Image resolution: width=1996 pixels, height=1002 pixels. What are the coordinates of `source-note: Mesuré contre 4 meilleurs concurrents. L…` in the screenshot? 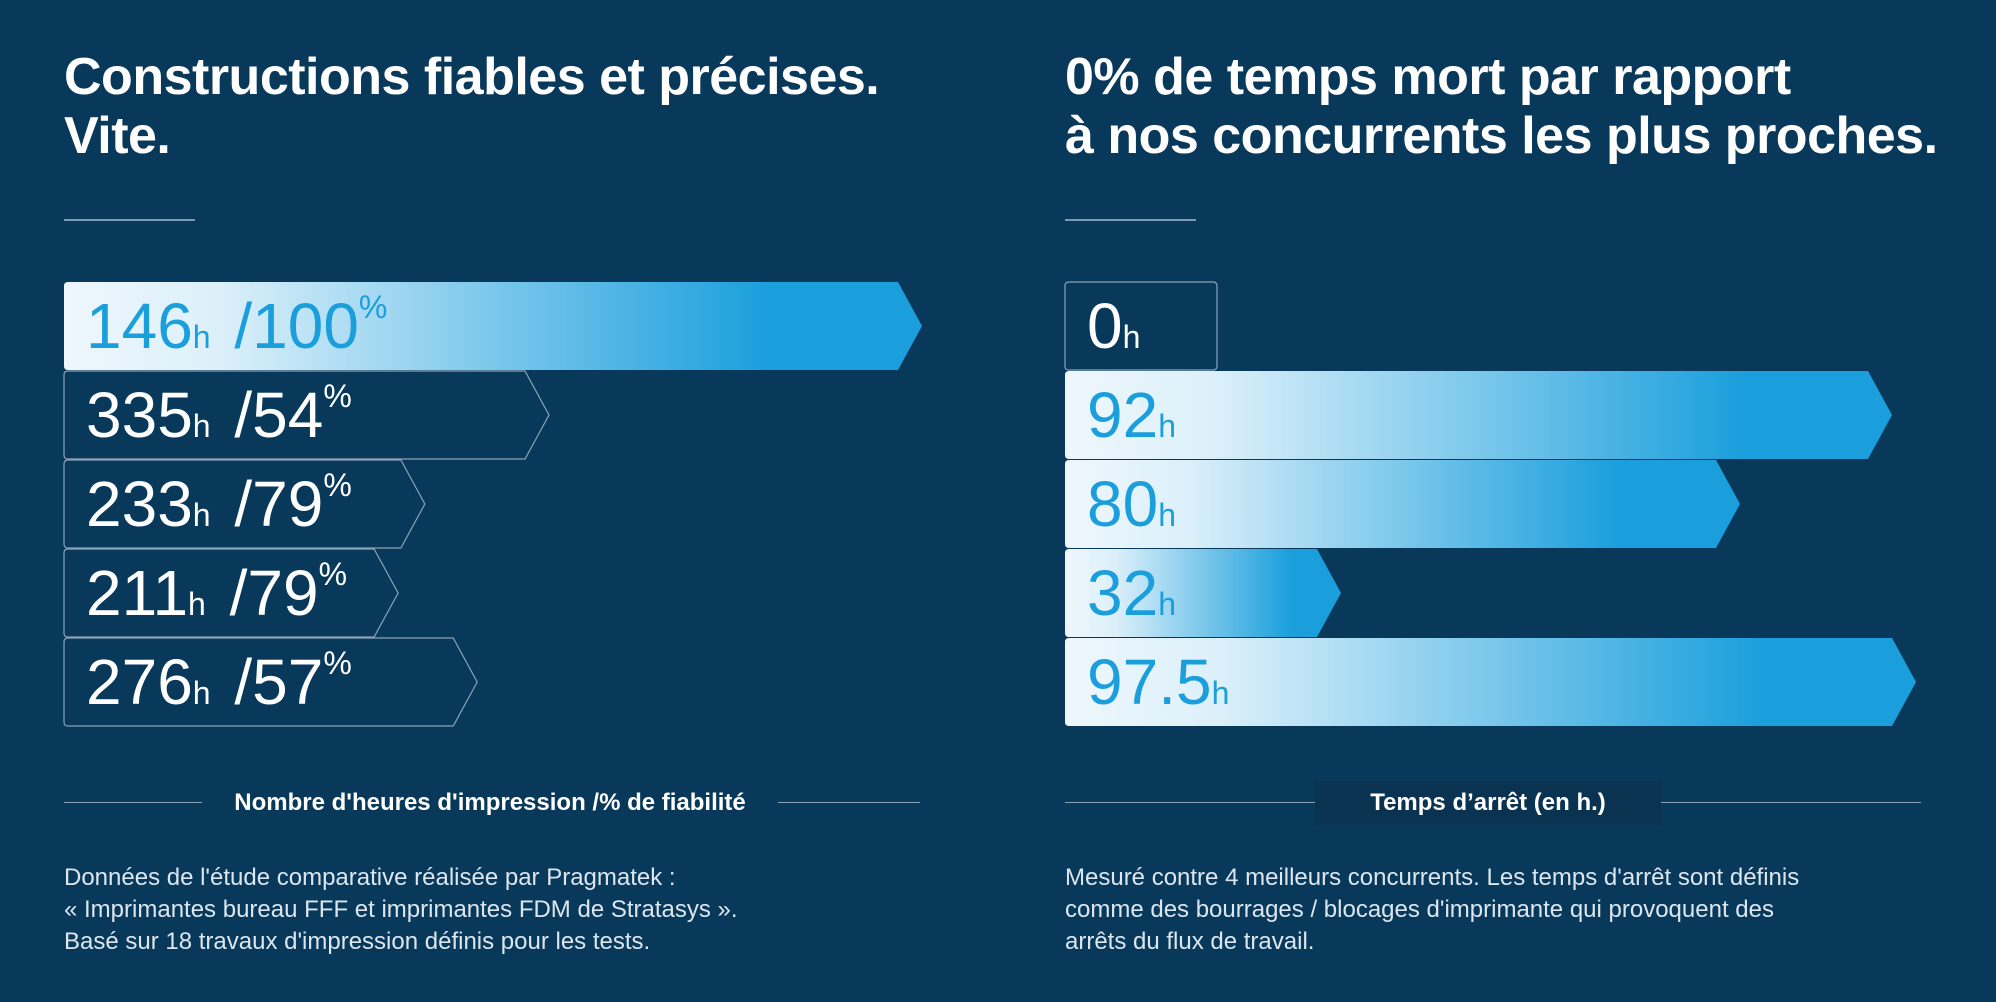 It's located at (1432, 910).